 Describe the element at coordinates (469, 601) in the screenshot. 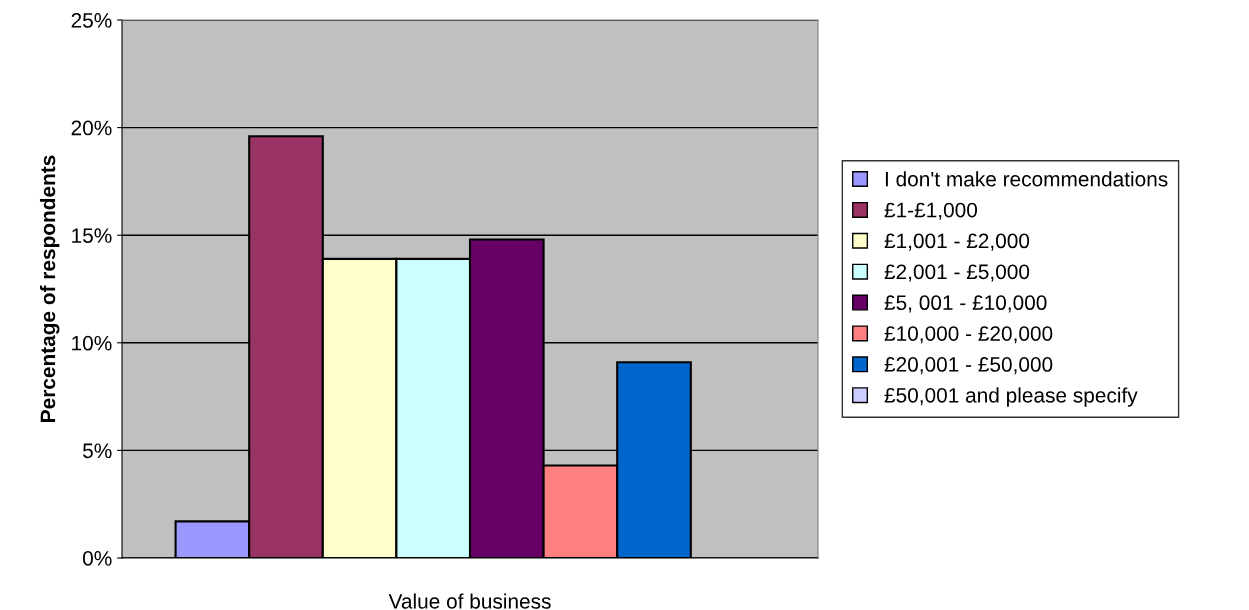

I see `x-axis-title: Value of business` at that location.